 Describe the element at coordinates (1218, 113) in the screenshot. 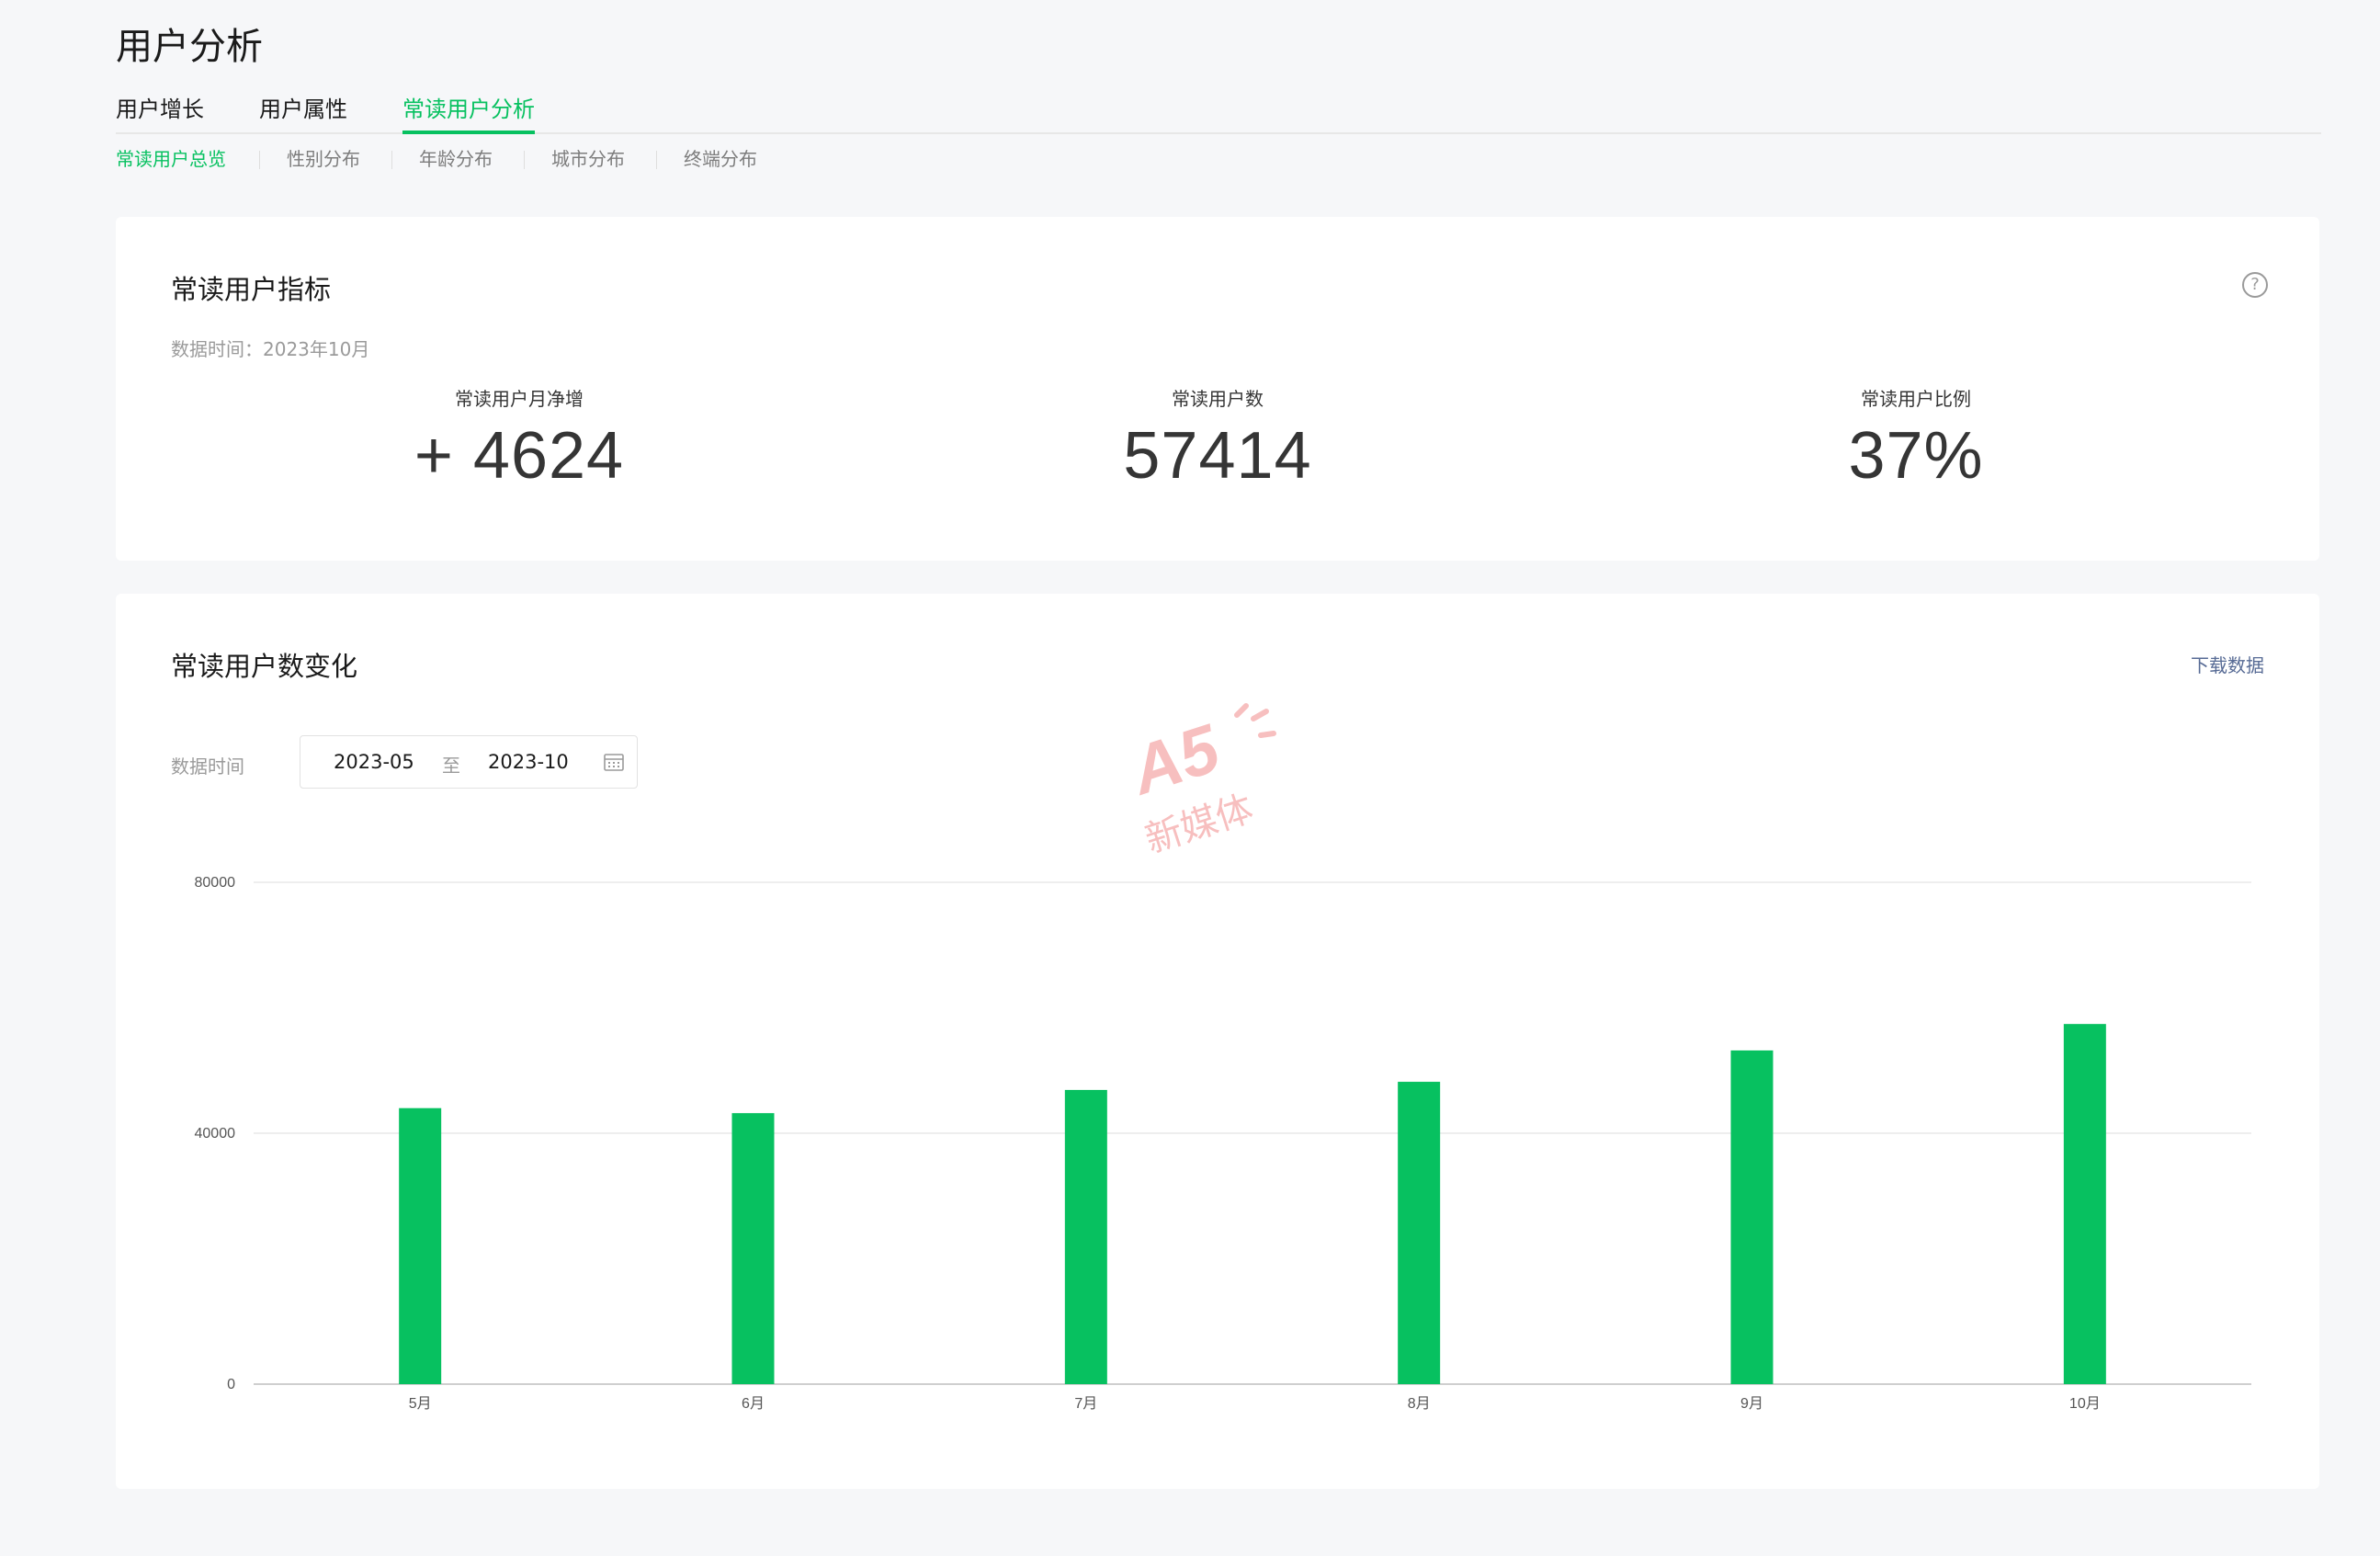

I see `main-tabs: 用户增长 用户属性 常读用户分析` at that location.